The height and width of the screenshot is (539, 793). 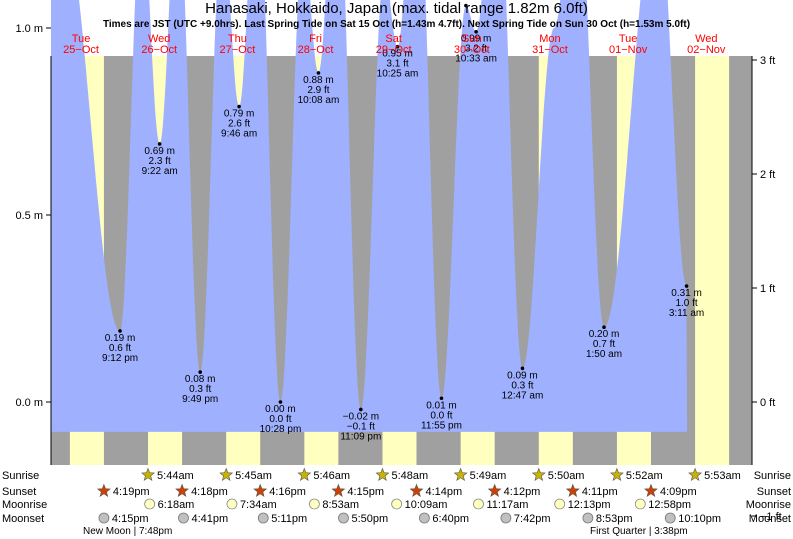 I want to click on moonrise-time: 7:34am, so click(x=258, y=505).